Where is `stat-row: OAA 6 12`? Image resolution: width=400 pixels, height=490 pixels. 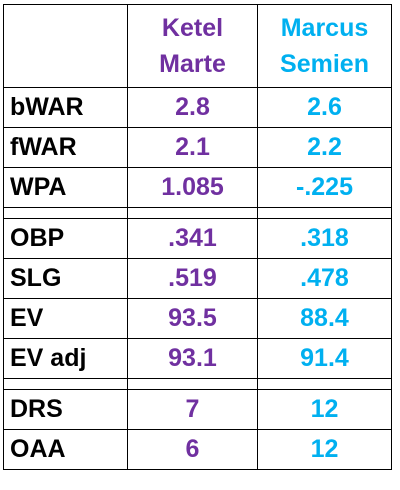
stat-row: OAA 6 12 is located at coordinates (197, 449).